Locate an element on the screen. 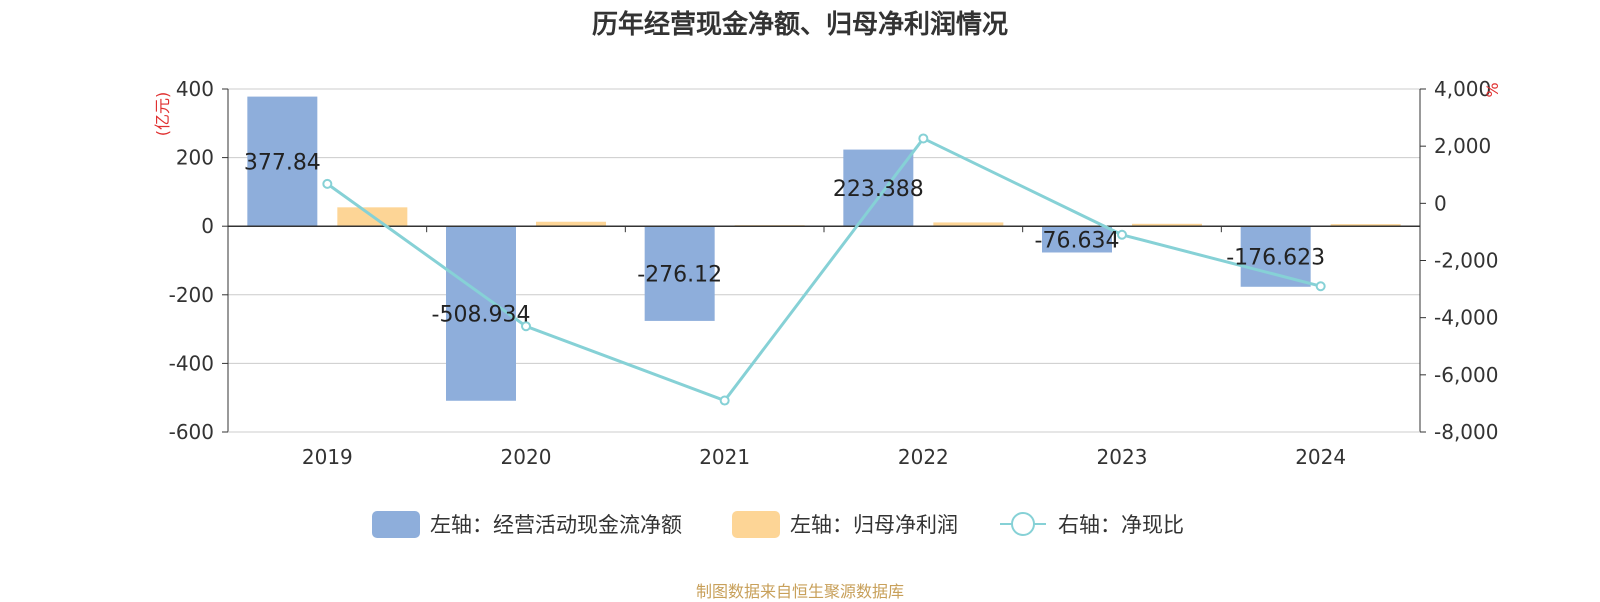 Image resolution: width=1600 pixels, height=602 pixels. x-tick-label: 2022 is located at coordinates (923, 457).